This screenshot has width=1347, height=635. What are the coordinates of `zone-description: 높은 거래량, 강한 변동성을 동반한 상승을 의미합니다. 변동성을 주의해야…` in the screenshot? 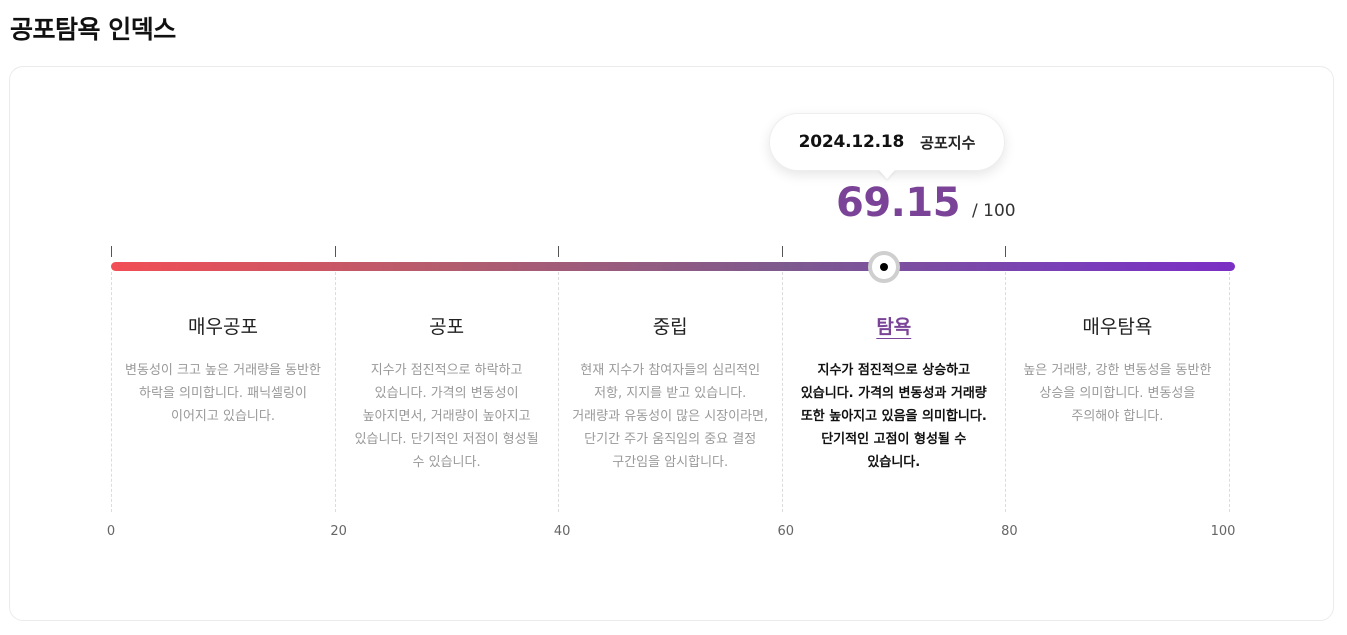 It's located at (1117, 393).